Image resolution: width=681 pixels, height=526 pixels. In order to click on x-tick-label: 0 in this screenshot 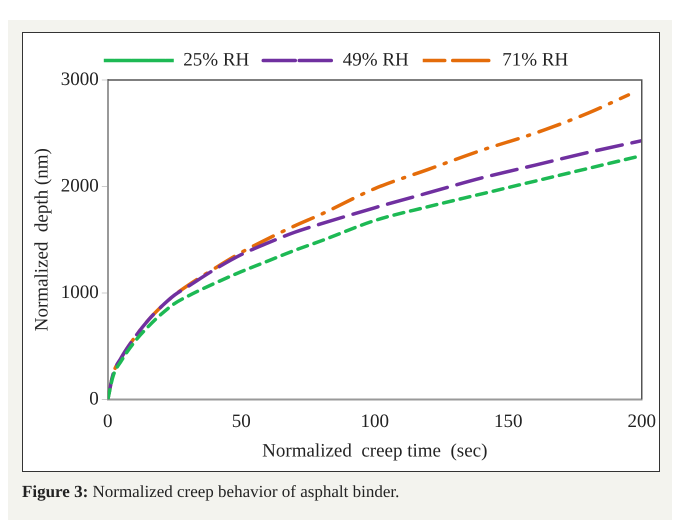, I will do `click(108, 421)`.